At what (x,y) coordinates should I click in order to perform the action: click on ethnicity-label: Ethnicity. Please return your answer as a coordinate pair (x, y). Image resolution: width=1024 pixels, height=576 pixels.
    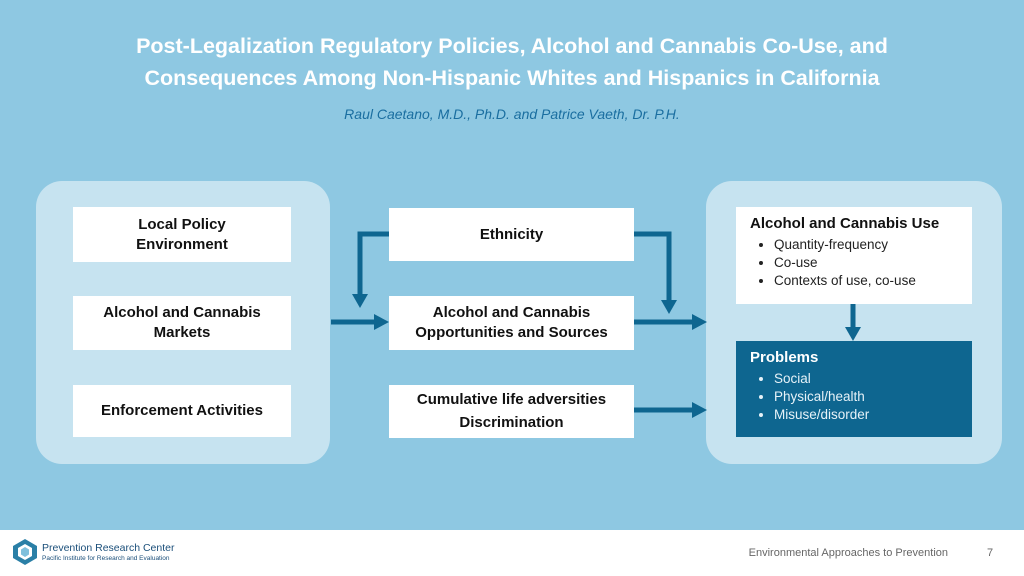
    Looking at the image, I should click on (511, 234).